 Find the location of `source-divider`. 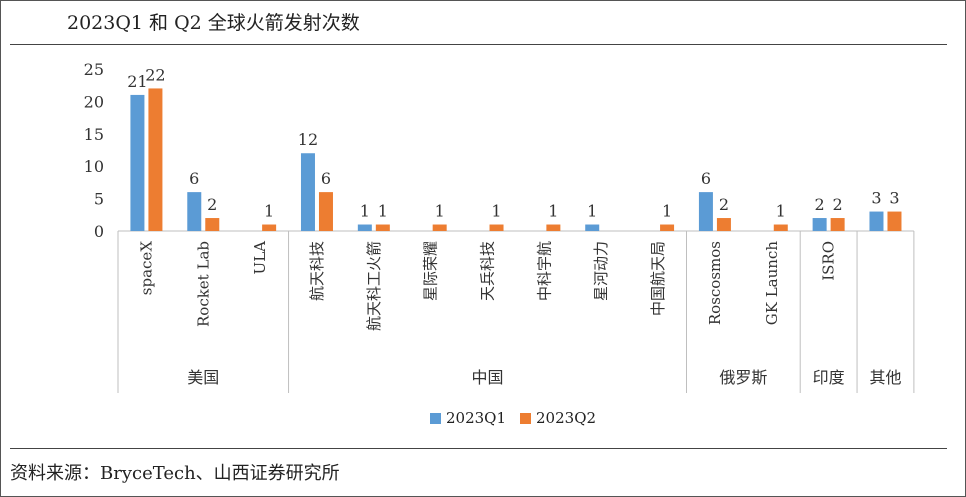

source-divider is located at coordinates (478, 448).